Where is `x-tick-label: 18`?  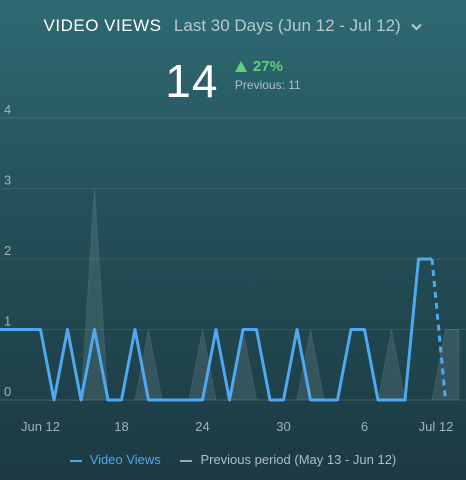 x-tick-label: 18 is located at coordinates (121, 426).